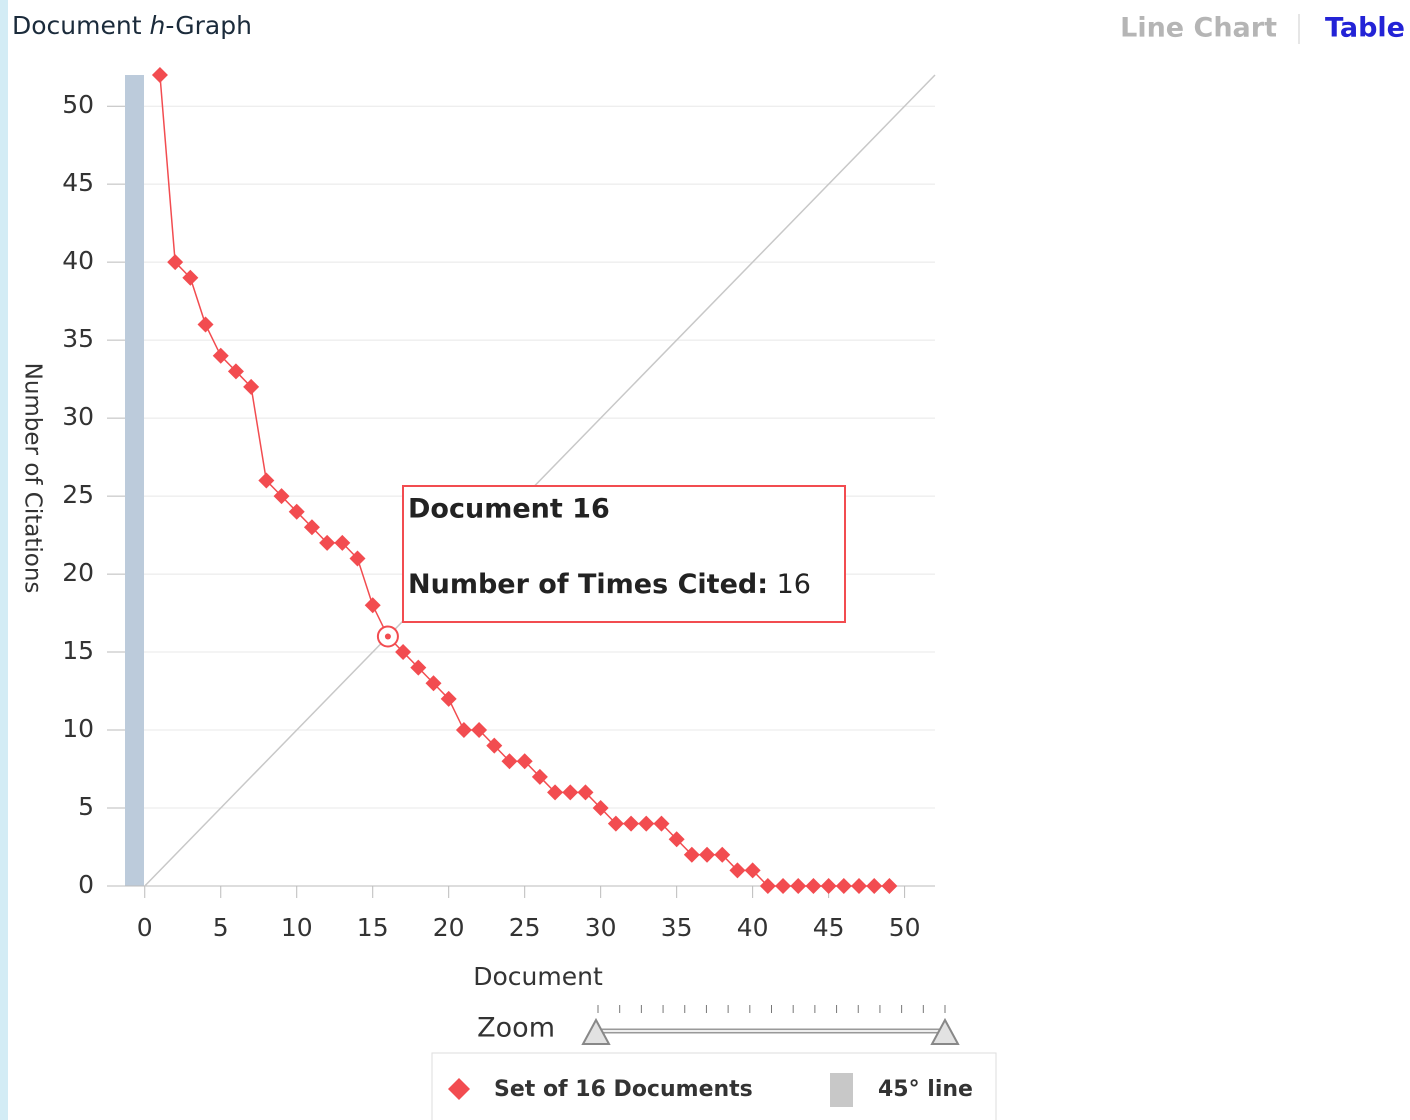  What do you see at coordinates (588, 584) in the screenshot?
I see `tooltip-label: Number of Times Cited:` at bounding box center [588, 584].